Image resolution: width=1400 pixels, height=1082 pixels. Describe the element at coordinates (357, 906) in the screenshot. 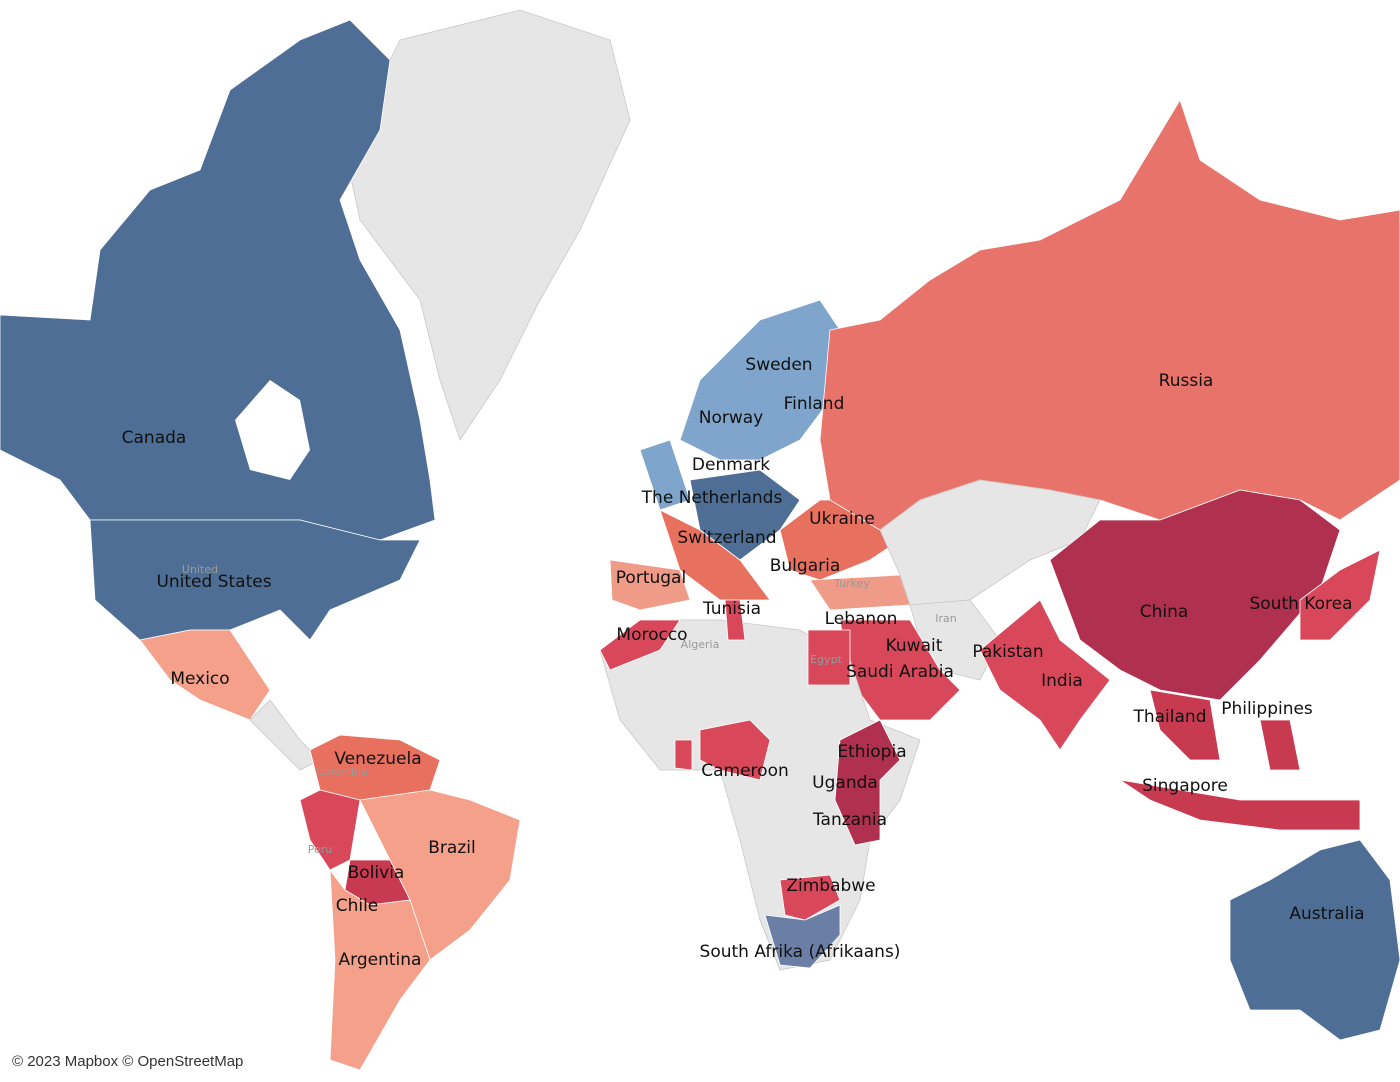

I see `country-label: Chile` at that location.